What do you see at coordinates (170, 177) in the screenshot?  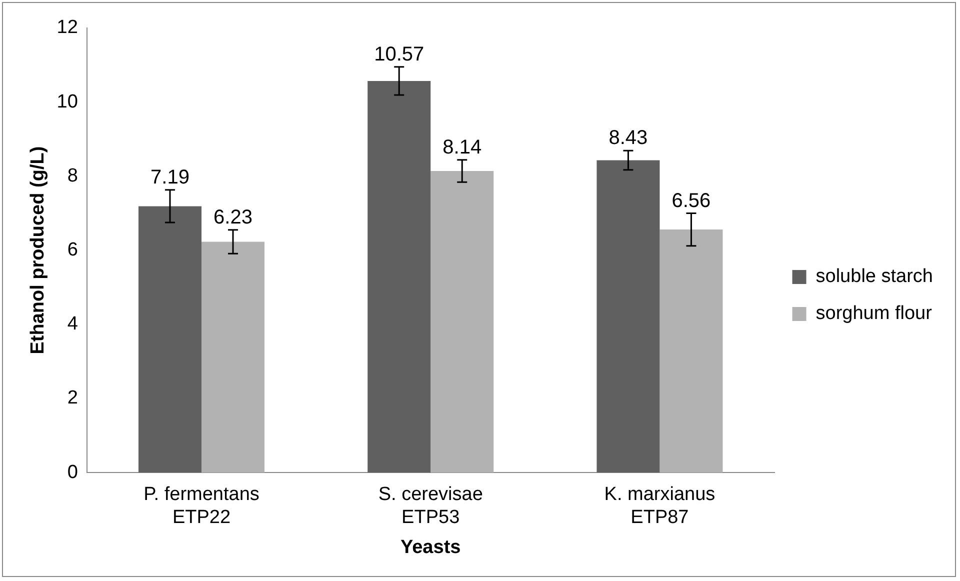 I see `data-label: 7.19` at bounding box center [170, 177].